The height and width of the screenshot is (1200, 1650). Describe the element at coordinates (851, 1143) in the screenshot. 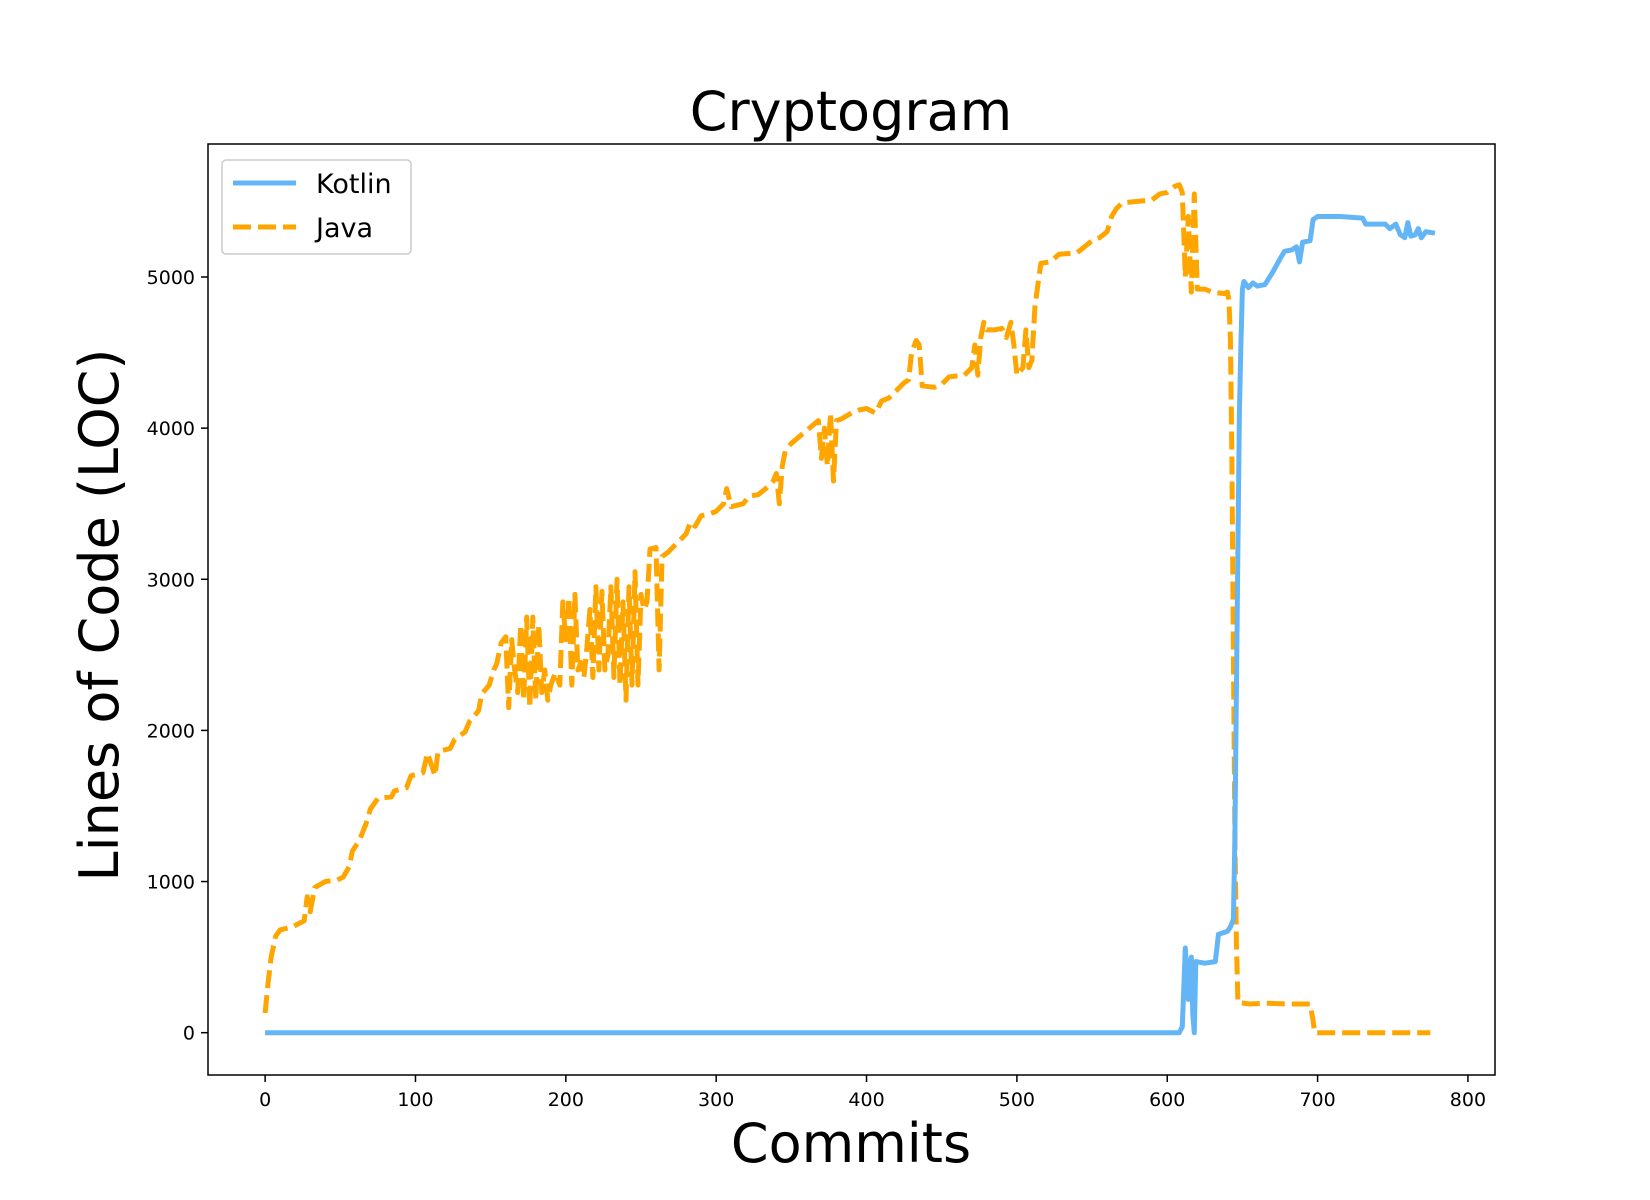

I see `x-axis-label: Commits` at that location.